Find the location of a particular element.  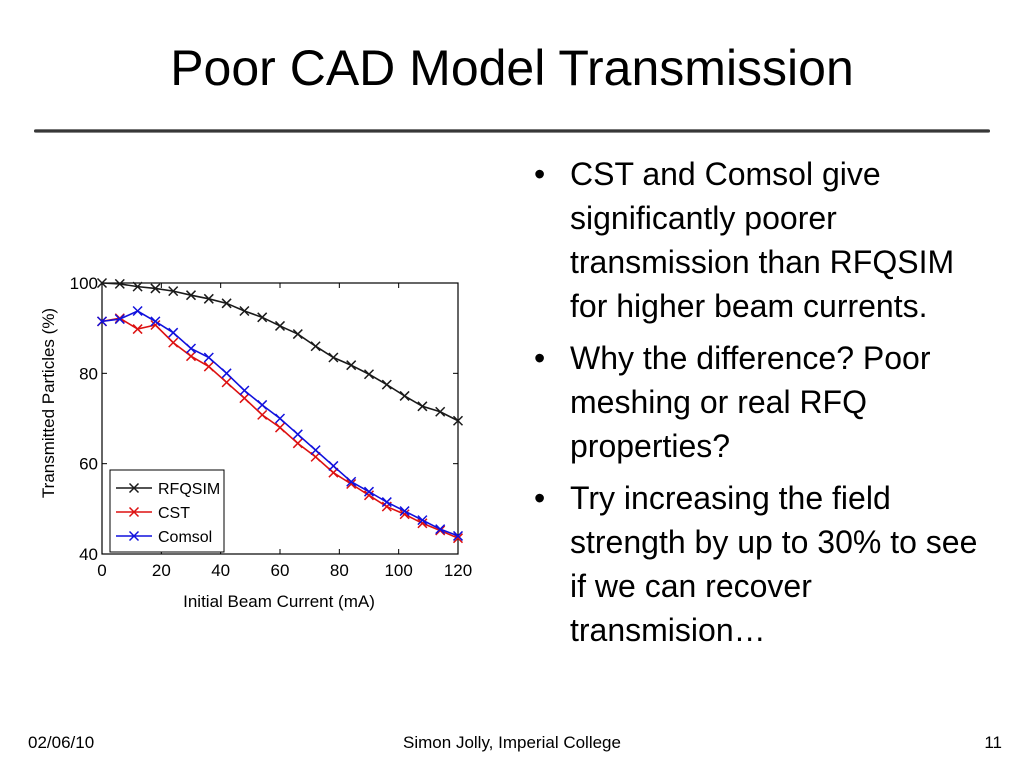

x-tick-label: 80 is located at coordinates (339, 570).